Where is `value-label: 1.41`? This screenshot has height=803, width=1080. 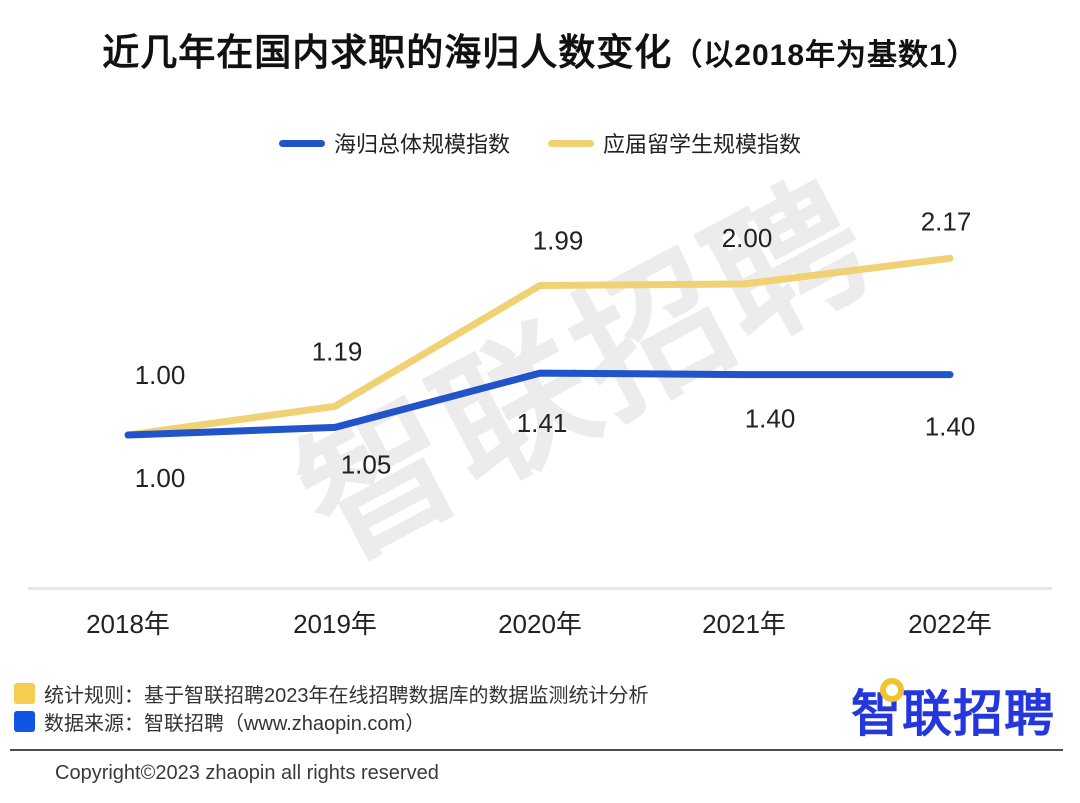 value-label: 1.41 is located at coordinates (542, 423).